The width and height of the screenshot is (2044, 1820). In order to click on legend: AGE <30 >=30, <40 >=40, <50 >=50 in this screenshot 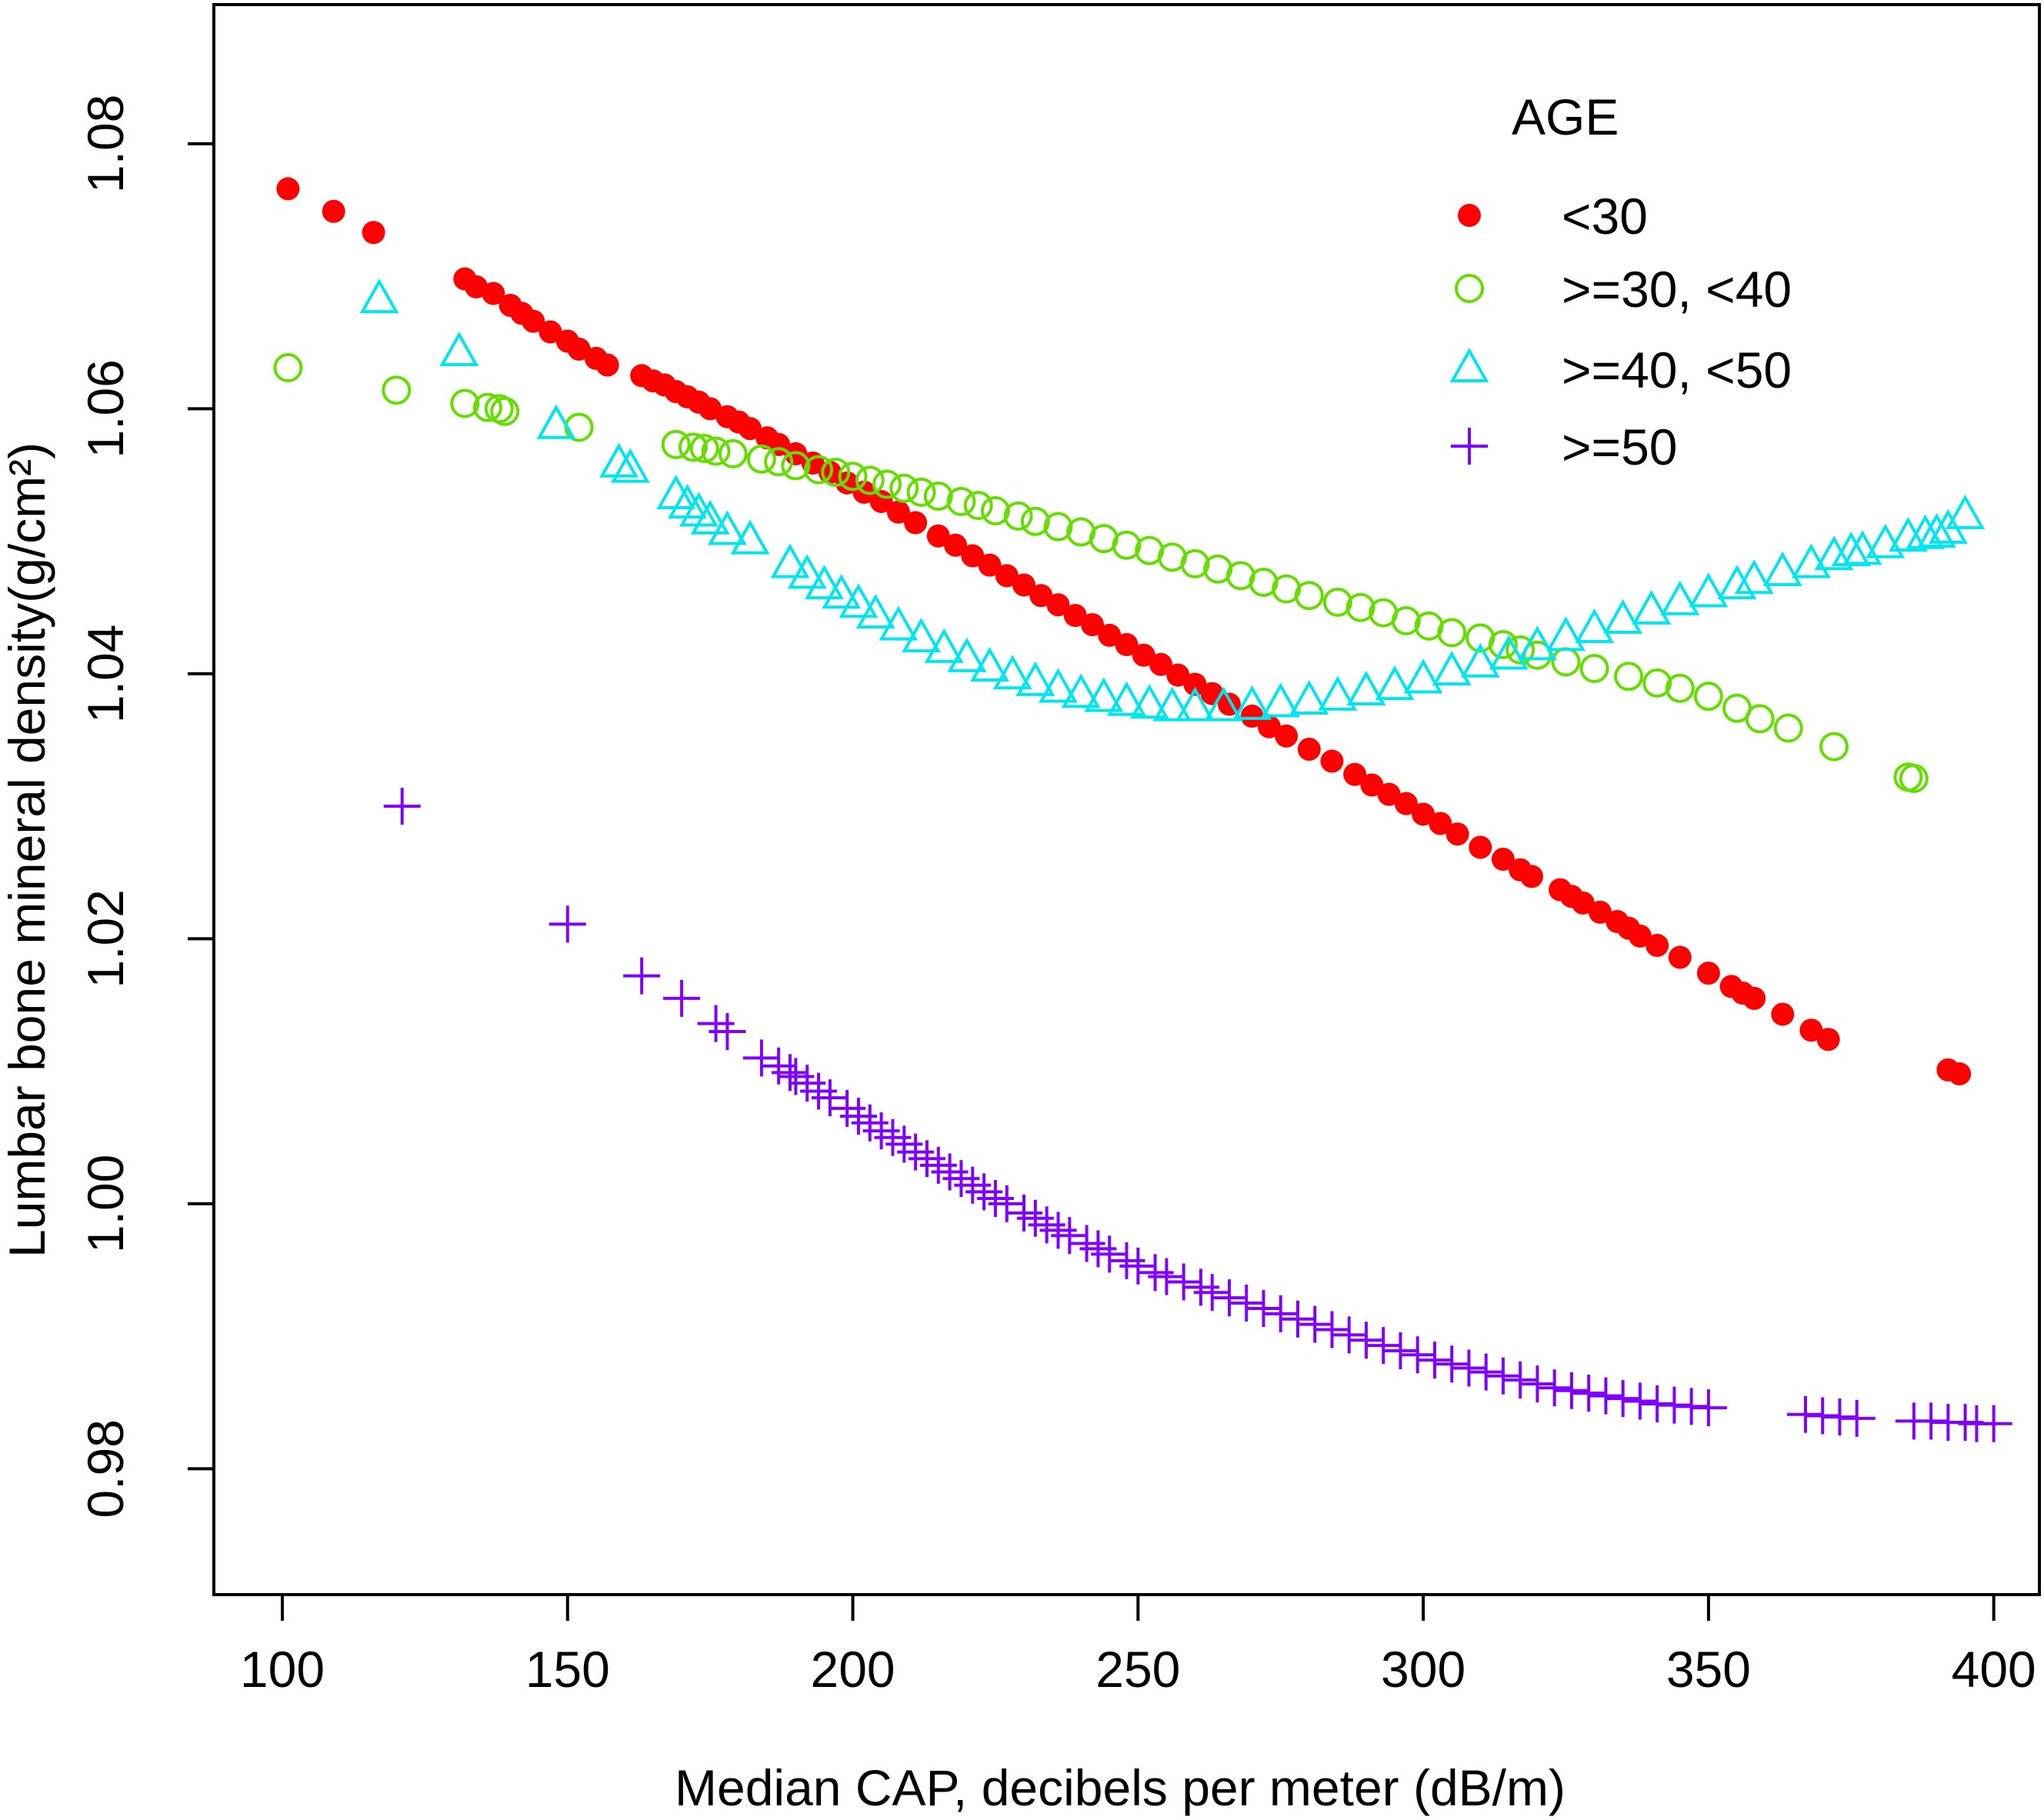, I will do `click(1620, 281)`.